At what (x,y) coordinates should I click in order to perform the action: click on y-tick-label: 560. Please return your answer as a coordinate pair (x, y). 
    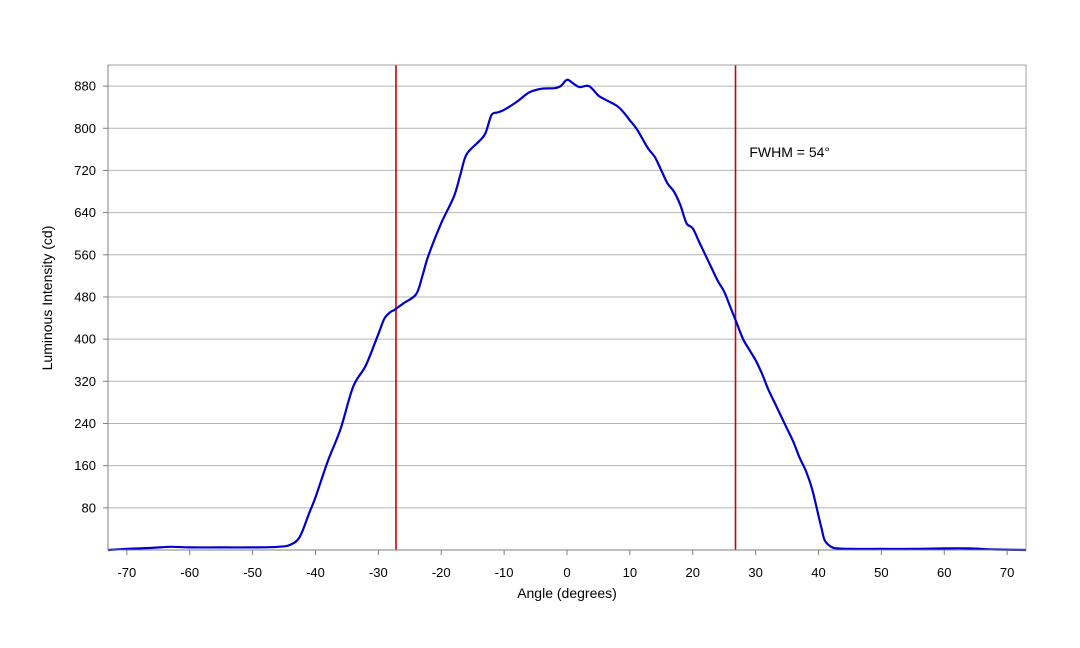
    Looking at the image, I should click on (85, 254).